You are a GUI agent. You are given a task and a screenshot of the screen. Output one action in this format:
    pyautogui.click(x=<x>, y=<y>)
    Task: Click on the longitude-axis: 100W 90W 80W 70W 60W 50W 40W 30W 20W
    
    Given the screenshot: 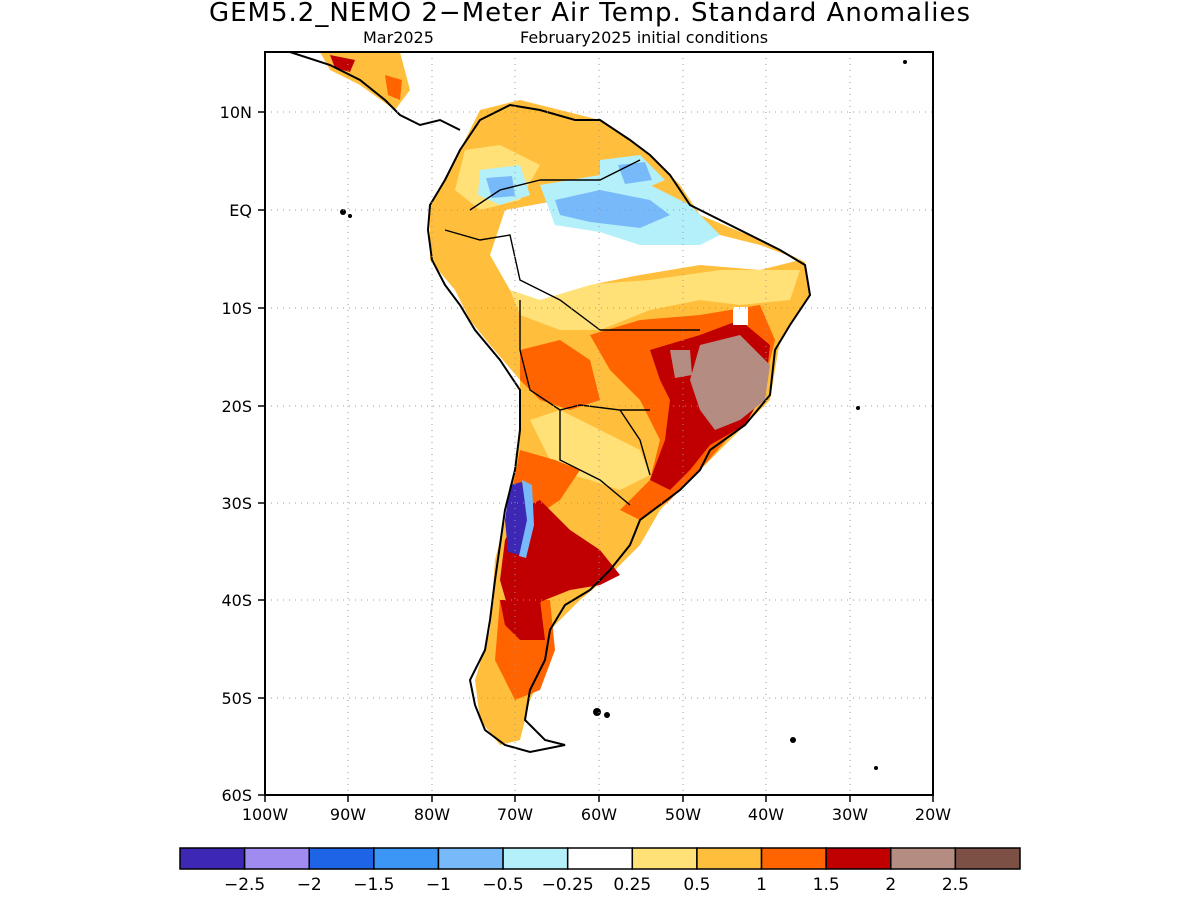 What is the action you would take?
    pyautogui.click(x=596, y=809)
    